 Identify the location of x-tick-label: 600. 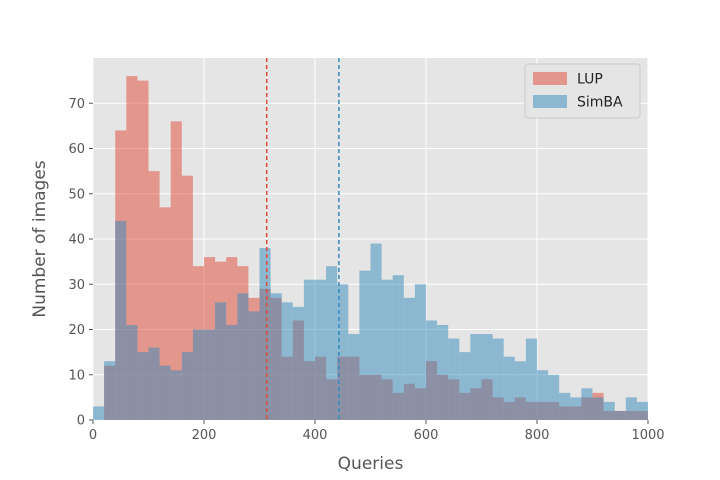
(426, 435).